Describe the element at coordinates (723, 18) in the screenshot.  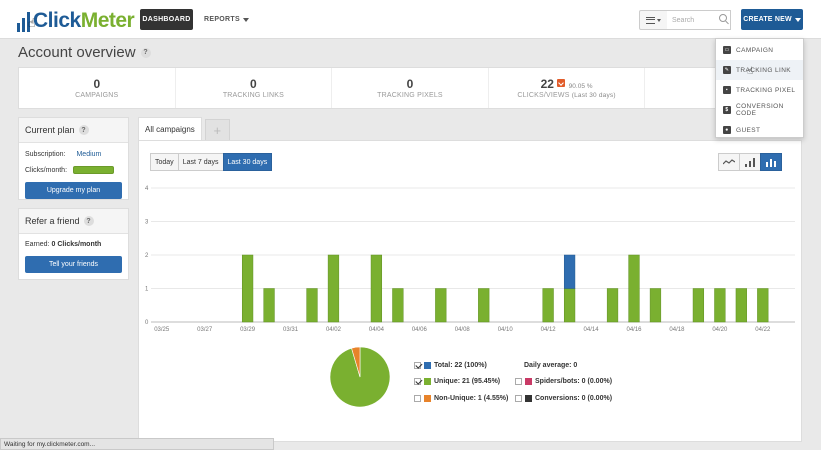
I see `search-icon` at that location.